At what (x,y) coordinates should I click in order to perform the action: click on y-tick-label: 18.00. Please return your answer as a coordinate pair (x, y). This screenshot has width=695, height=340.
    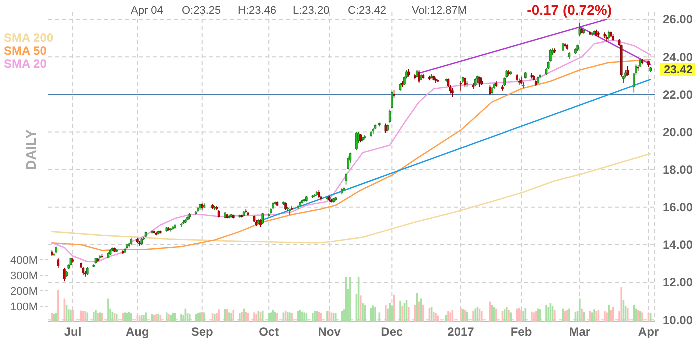
    Looking at the image, I should click on (678, 170).